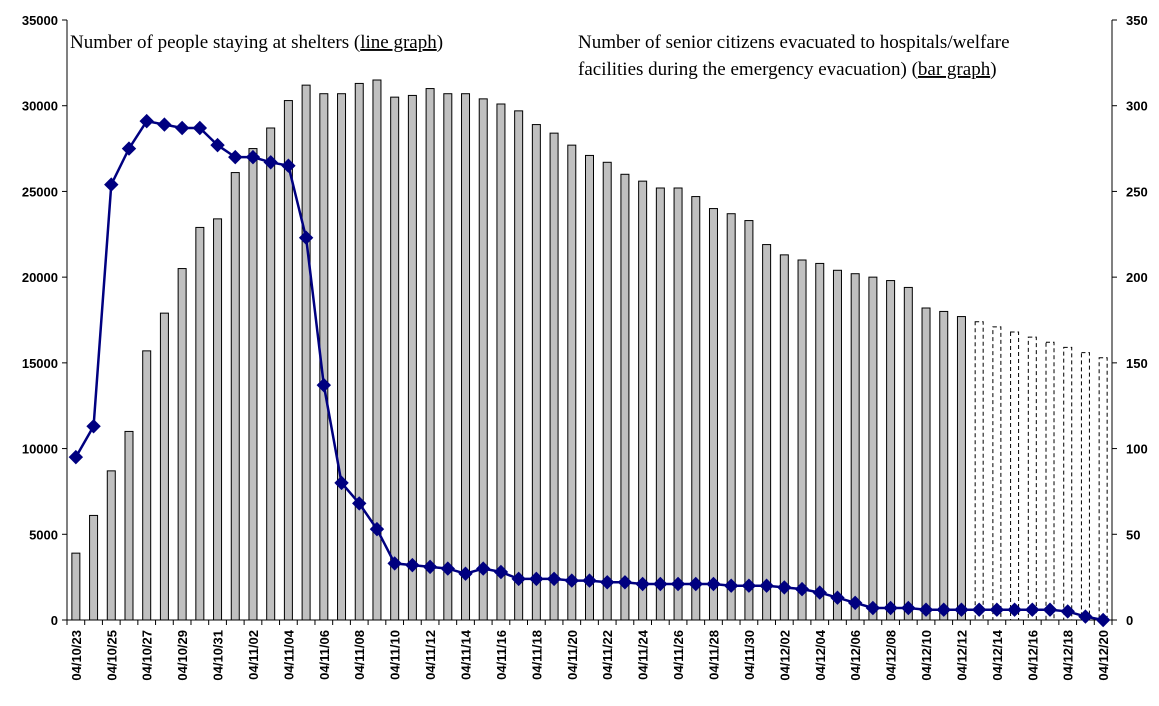  I want to click on x-tick-label: 04/10/29, so click(182, 655).